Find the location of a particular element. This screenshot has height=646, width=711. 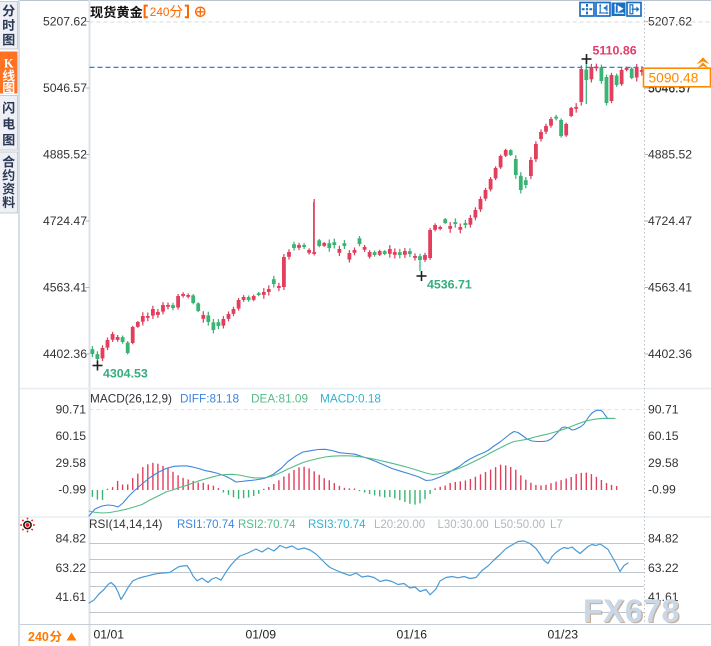

svg-text: 5110.86 is located at coordinates (615, 51).